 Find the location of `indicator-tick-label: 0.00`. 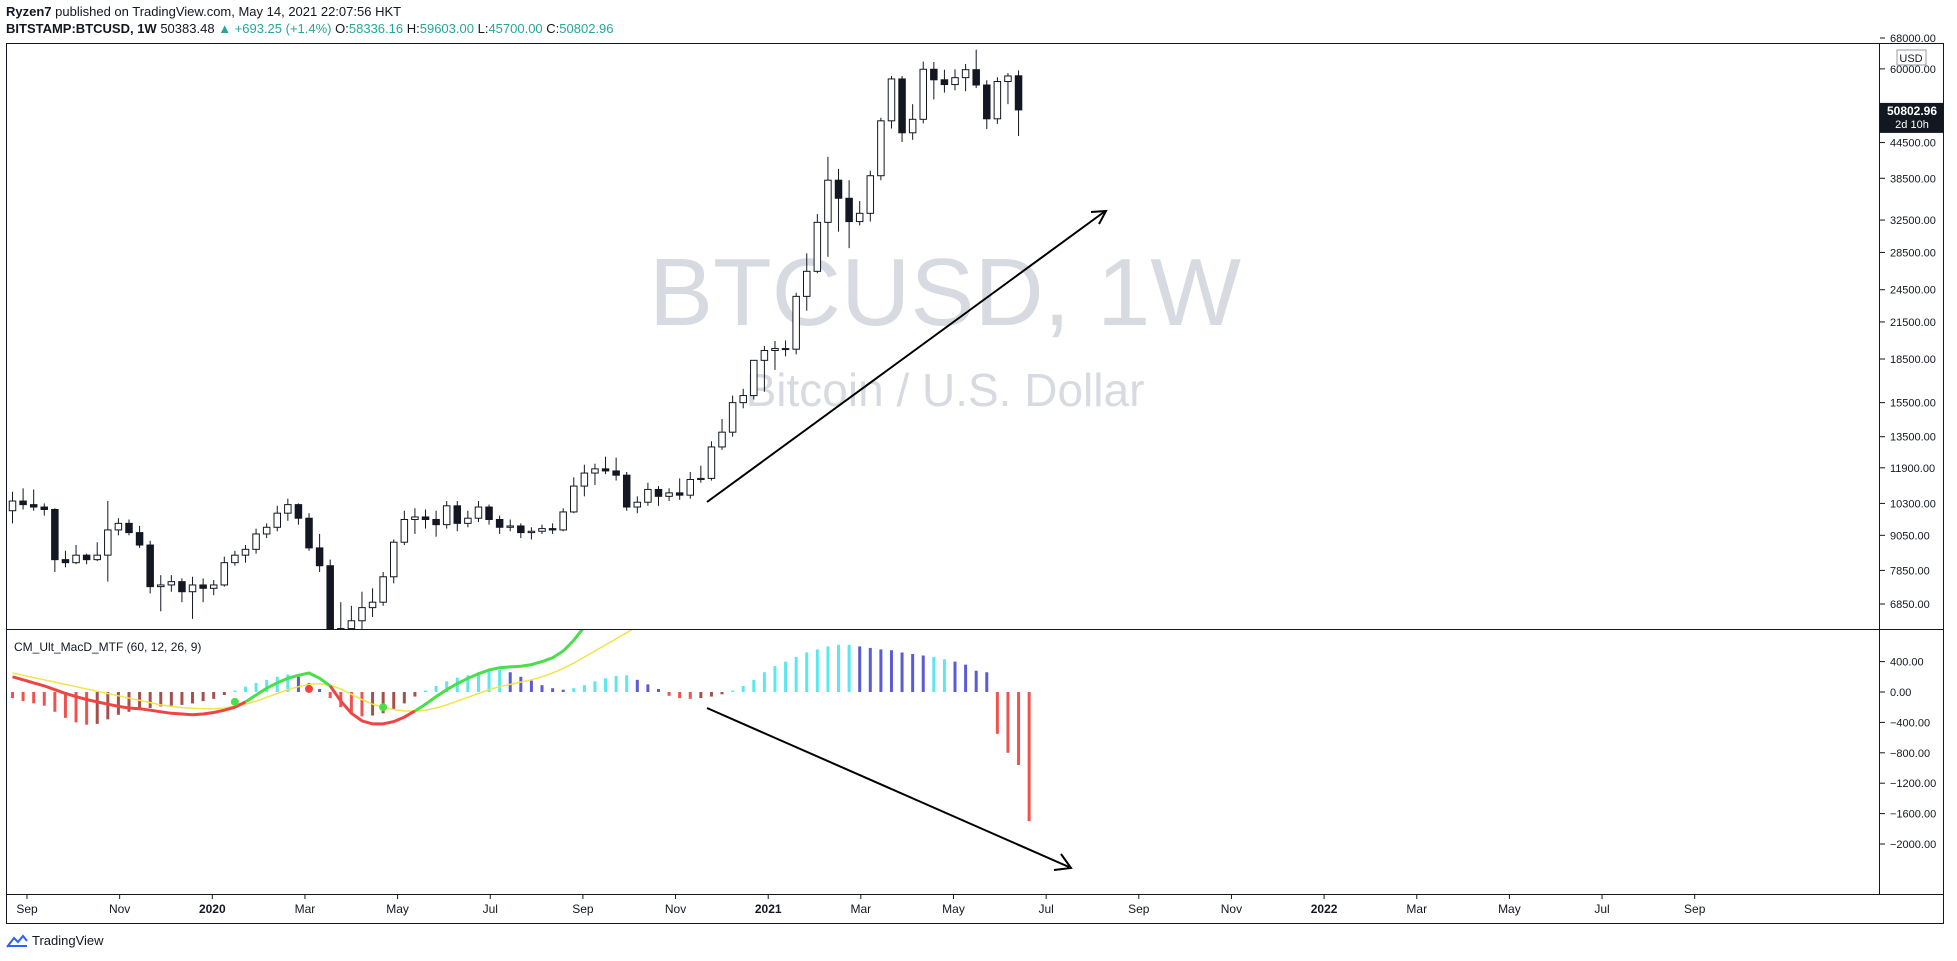

indicator-tick-label: 0.00 is located at coordinates (1900, 693).